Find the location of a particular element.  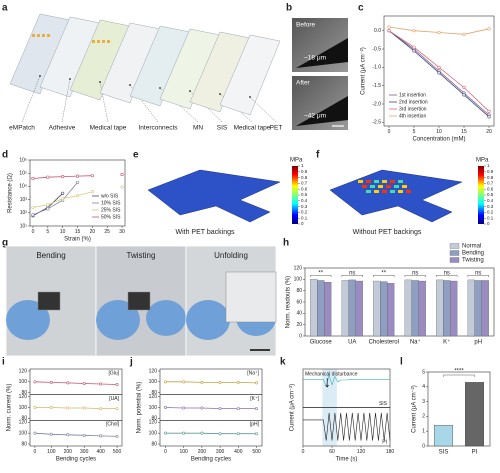

micrograph-label: After is located at coordinates (303, 83).